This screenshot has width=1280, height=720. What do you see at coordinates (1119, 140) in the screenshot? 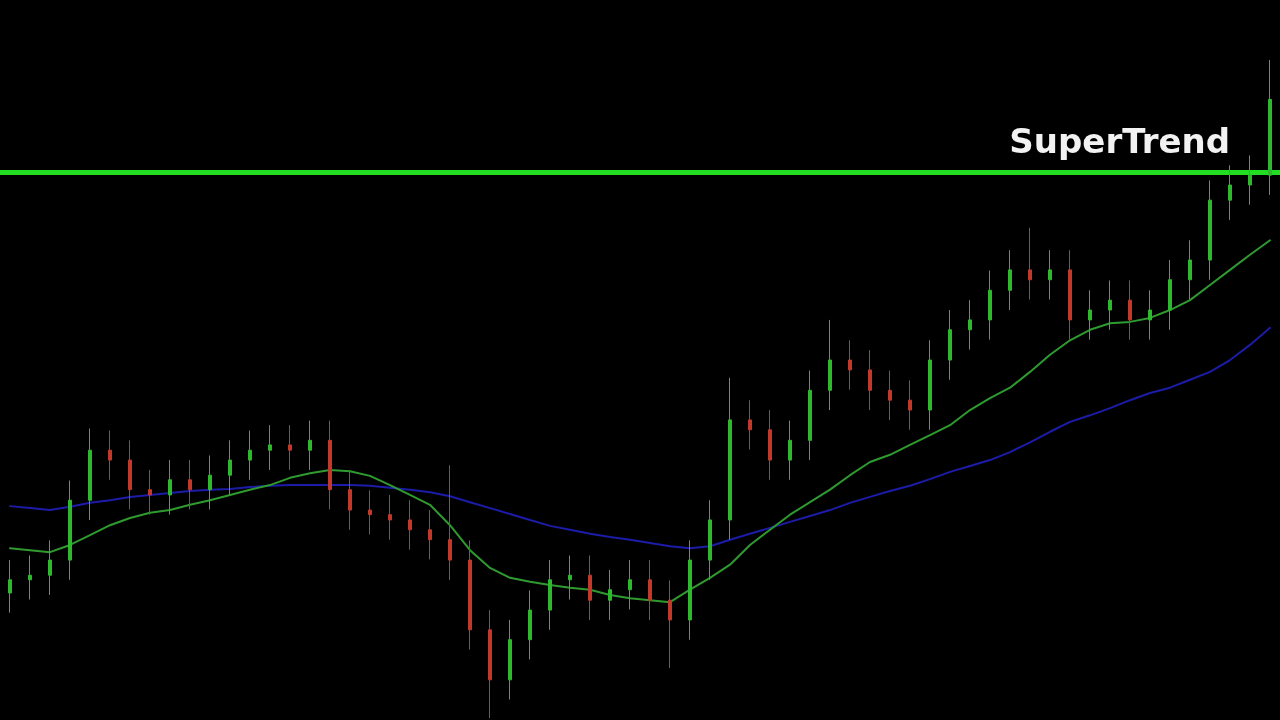
I see `ref-line-label: SuperTrend` at bounding box center [1119, 140].